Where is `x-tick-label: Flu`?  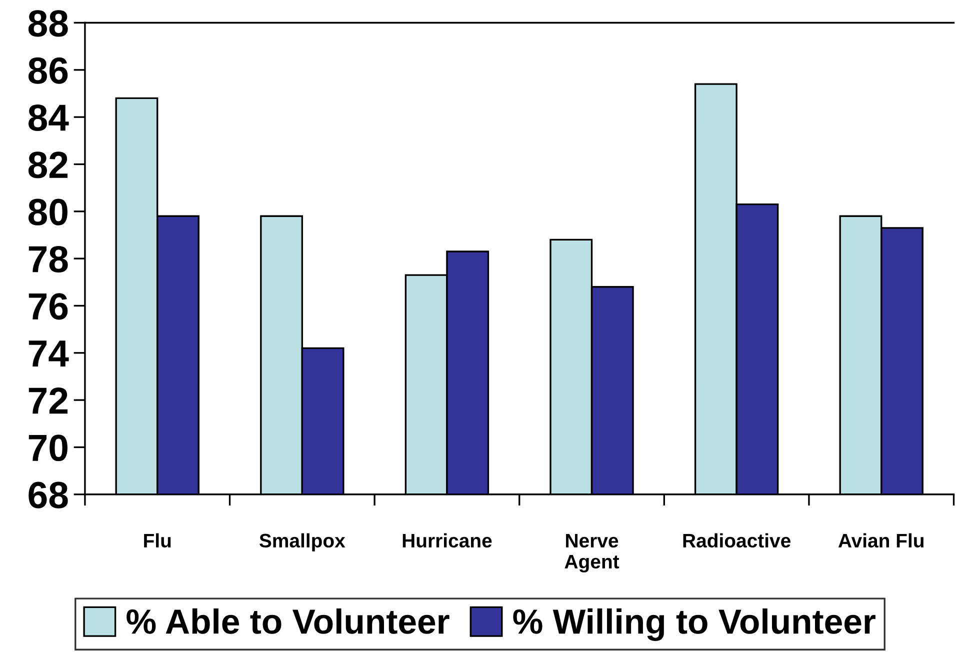
x-tick-label: Flu is located at coordinates (157, 540).